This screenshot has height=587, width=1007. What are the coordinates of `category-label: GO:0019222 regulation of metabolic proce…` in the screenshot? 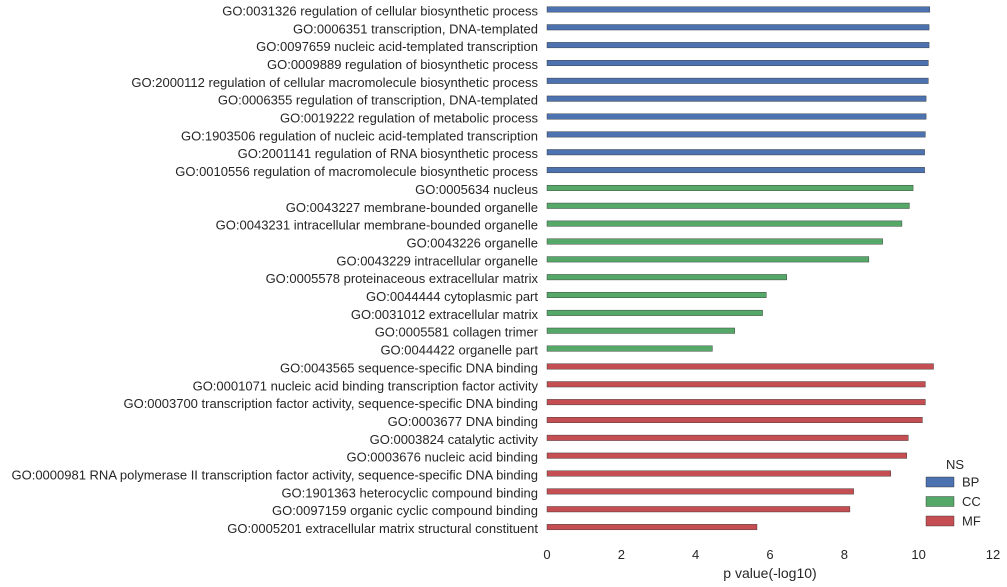 It's located at (409, 118).